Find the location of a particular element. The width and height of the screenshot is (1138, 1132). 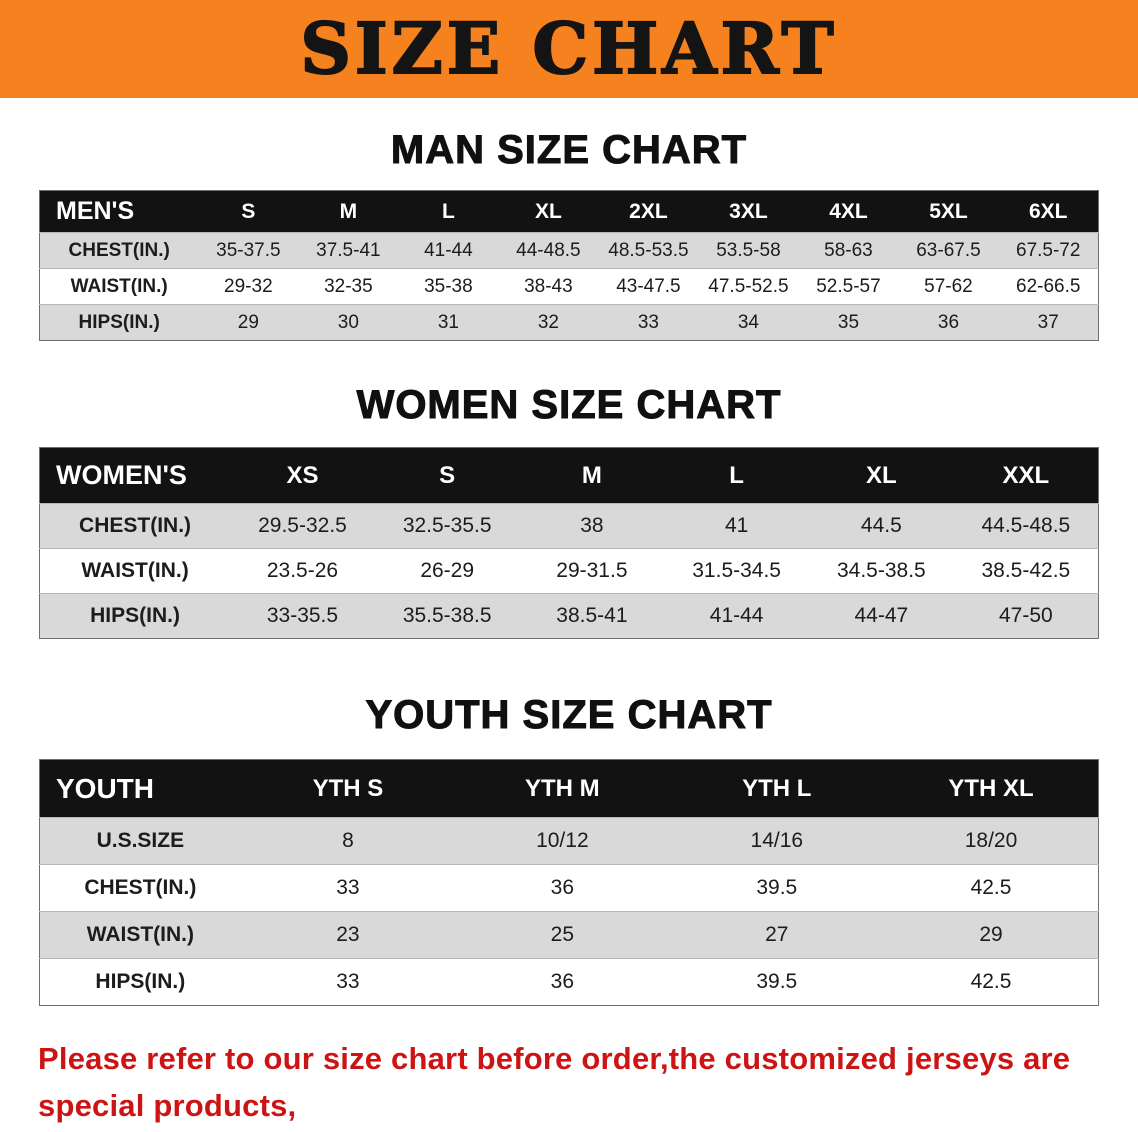

size-value: 27 is located at coordinates (777, 934).